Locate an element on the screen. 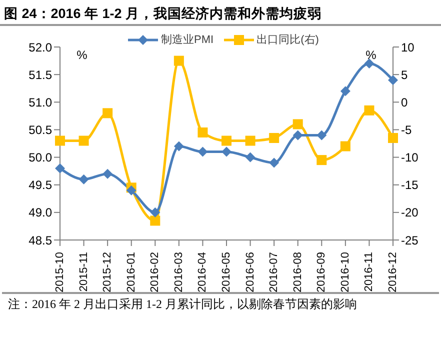  y2-tick-label: 5 is located at coordinates (404, 75).